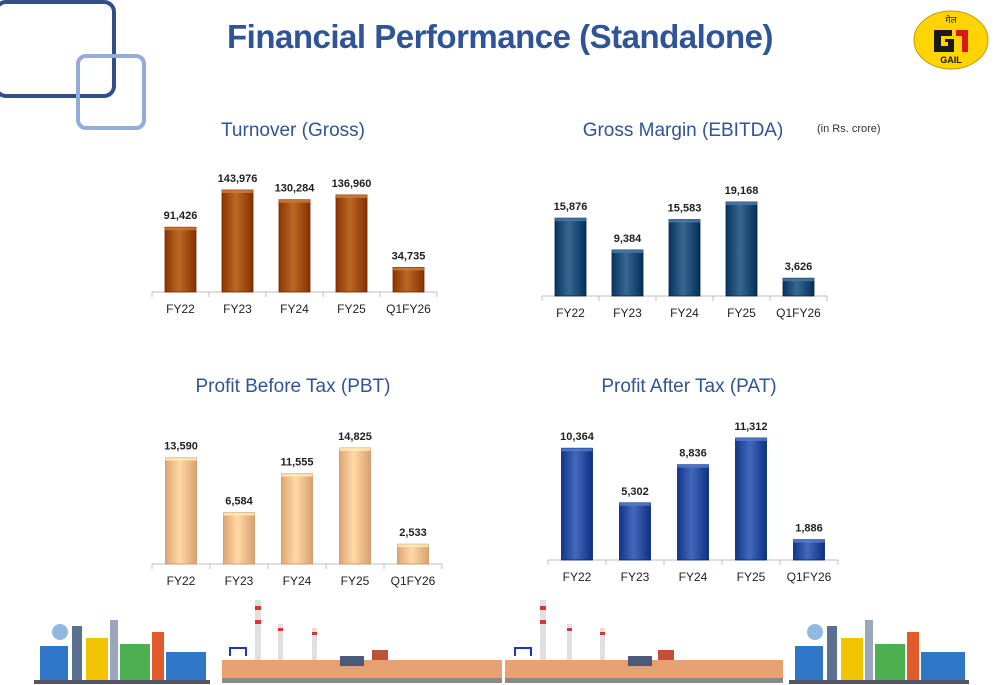 The image size is (1000, 685). Describe the element at coordinates (685, 209) in the screenshot. I see `data-label: 15,583` at that location.